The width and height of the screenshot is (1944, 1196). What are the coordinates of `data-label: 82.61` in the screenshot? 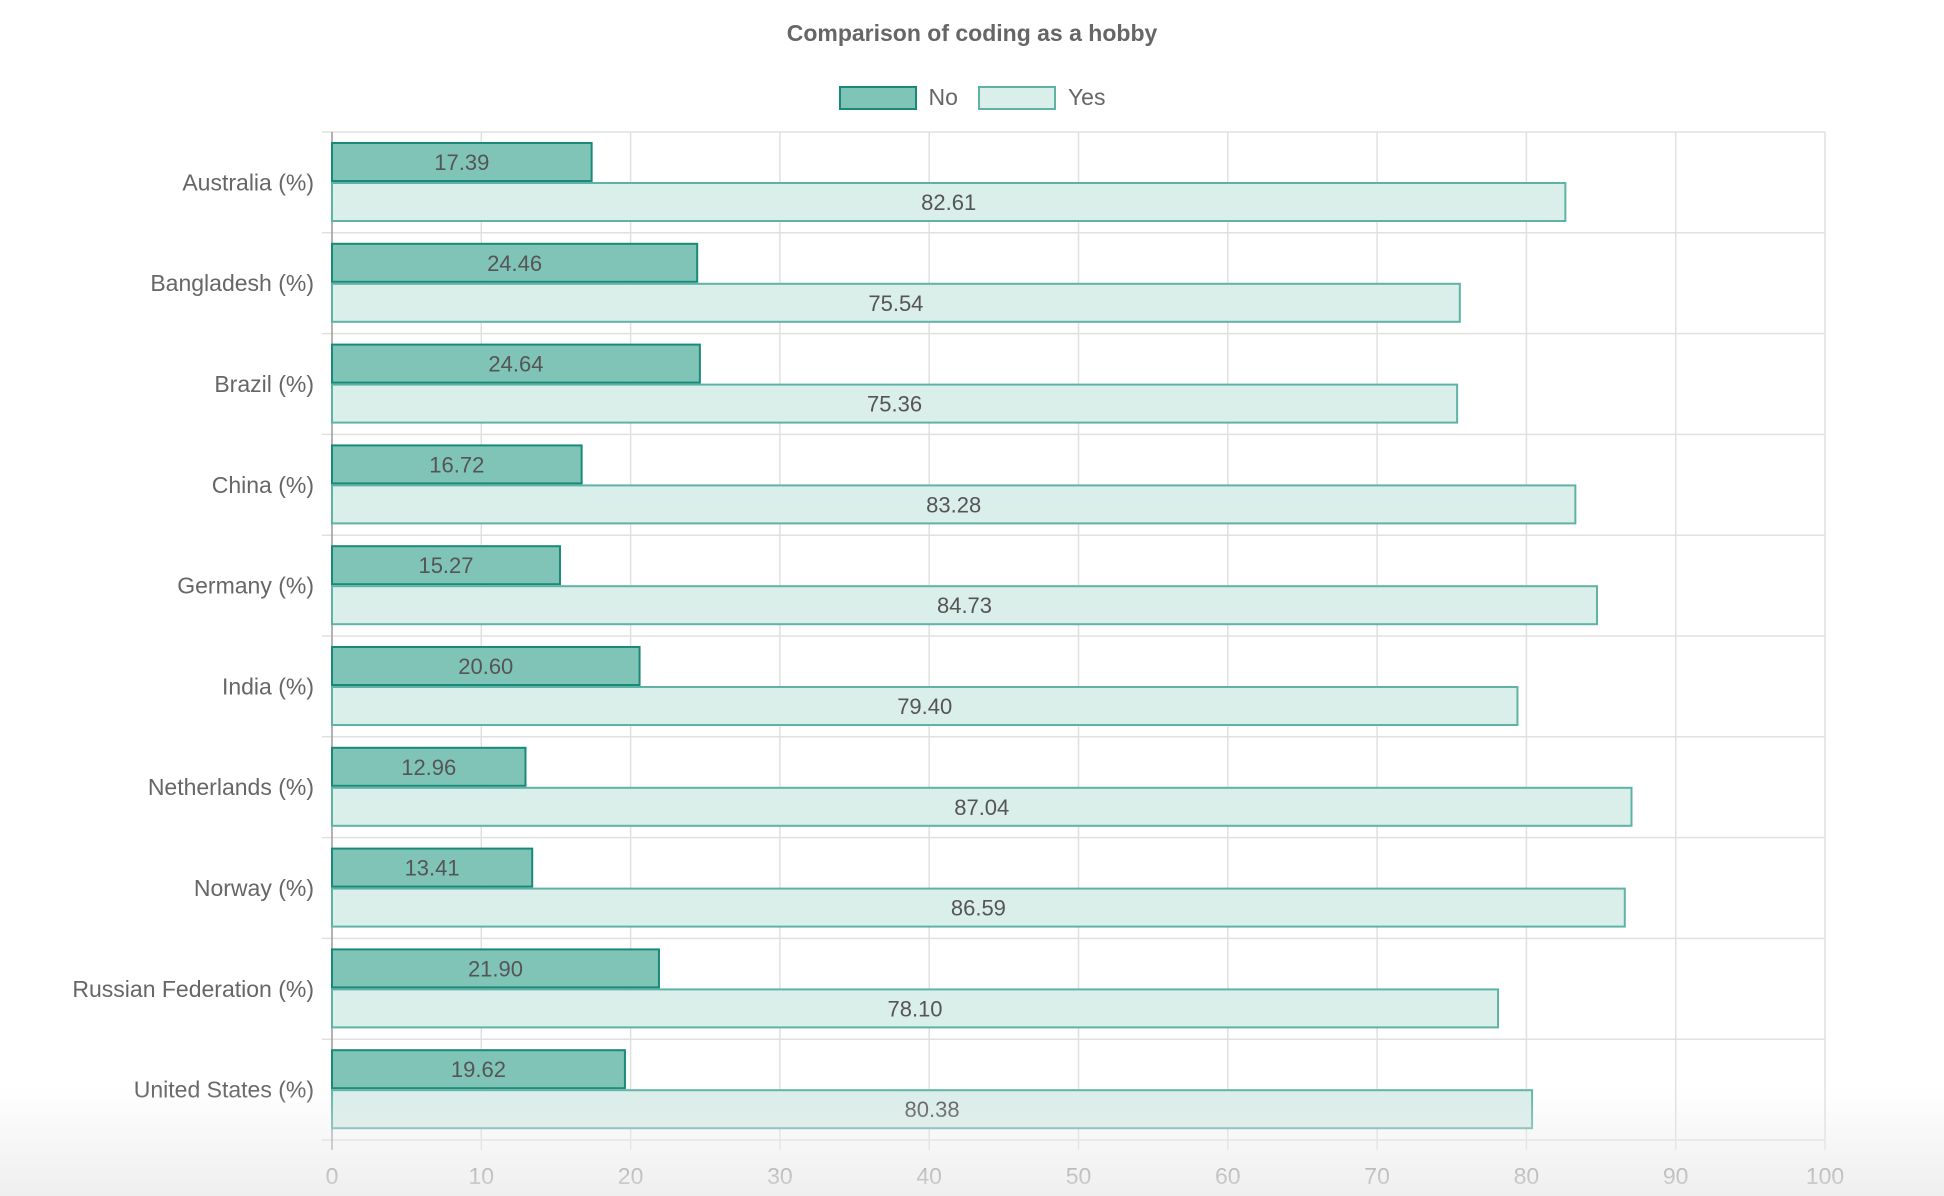 It's located at (948, 202).